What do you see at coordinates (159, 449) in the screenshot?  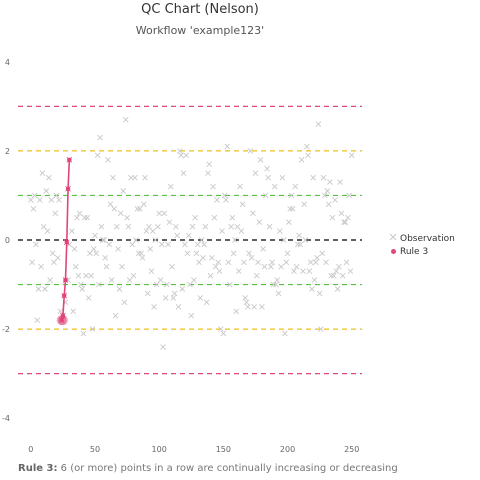 I see `x-tick-label: 100` at bounding box center [159, 449].